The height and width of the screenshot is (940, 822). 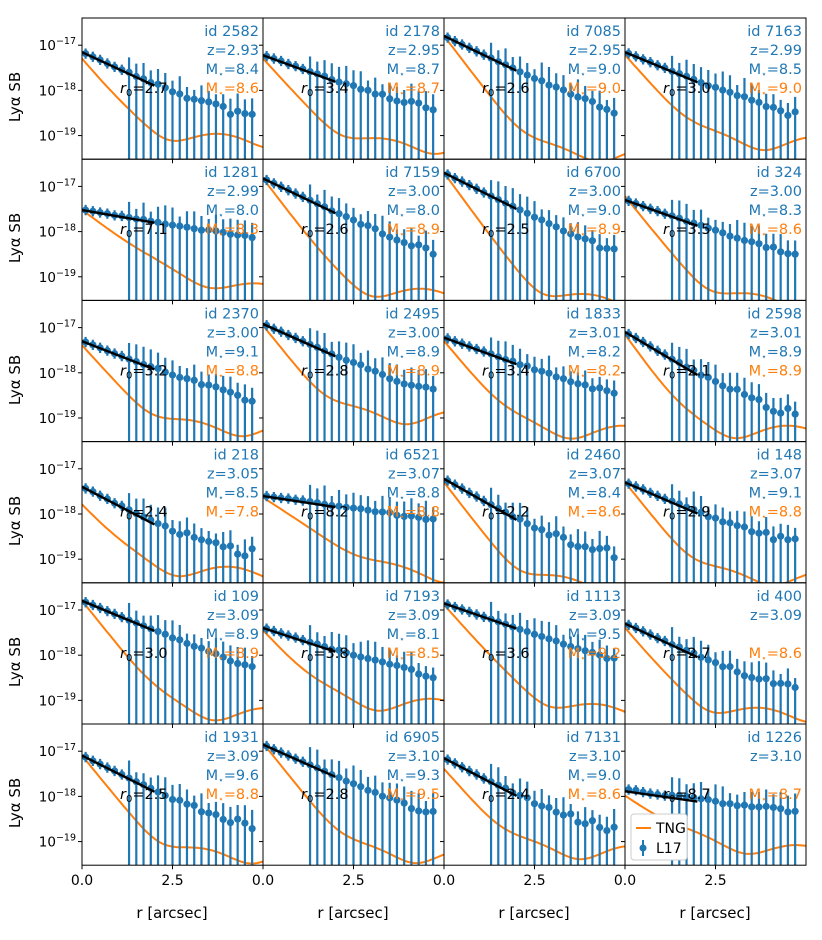 What do you see at coordinates (144, 796) in the screenshot?
I see `panel-r0-label: r0=2.5` at bounding box center [144, 796].